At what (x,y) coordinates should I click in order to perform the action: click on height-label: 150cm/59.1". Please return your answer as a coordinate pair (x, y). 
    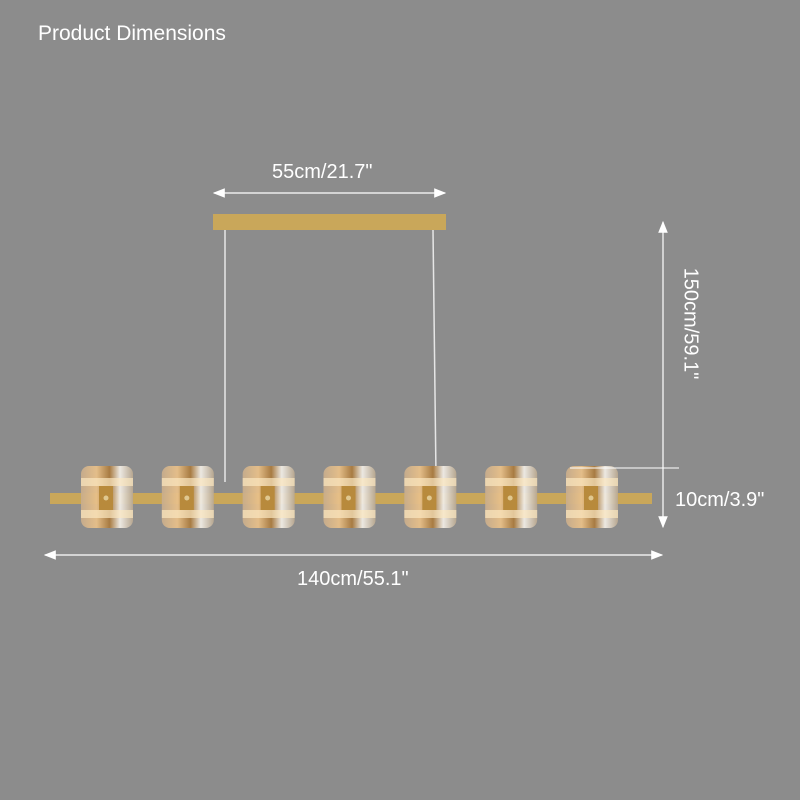
    Looking at the image, I should click on (690, 323).